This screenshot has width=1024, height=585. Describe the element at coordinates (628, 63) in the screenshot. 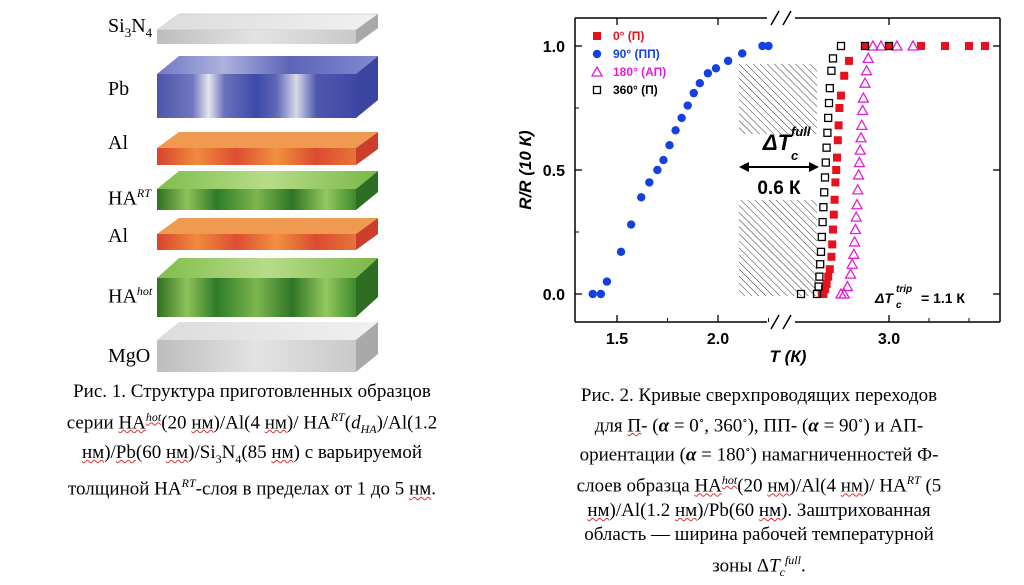

I see `legend: 0° (П) 90° (ПП) 180° (АП) 360° (П)` at that location.